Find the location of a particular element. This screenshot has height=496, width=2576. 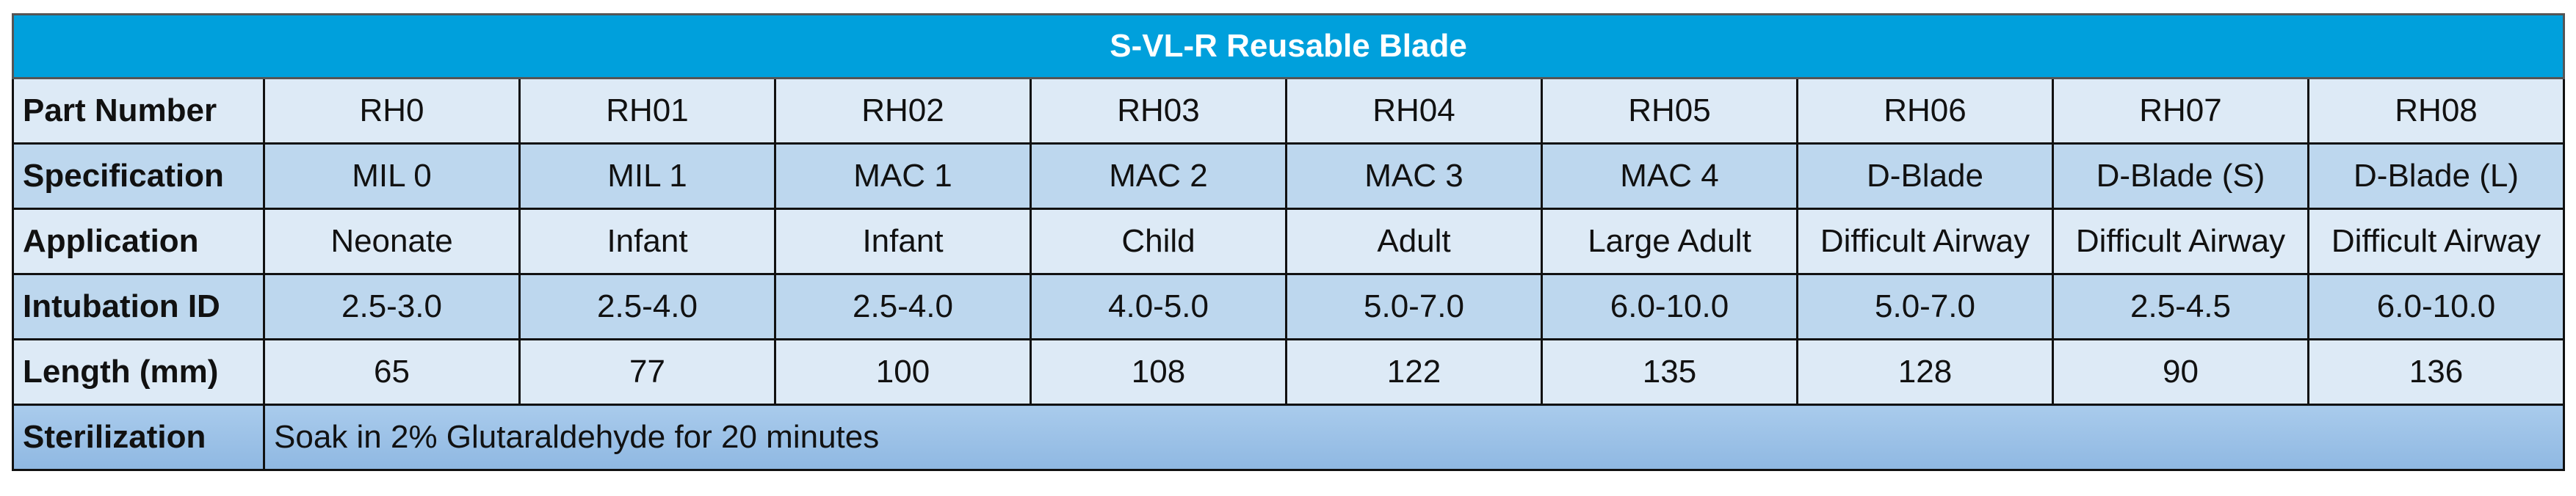

row-label: Part Number is located at coordinates (138, 111).